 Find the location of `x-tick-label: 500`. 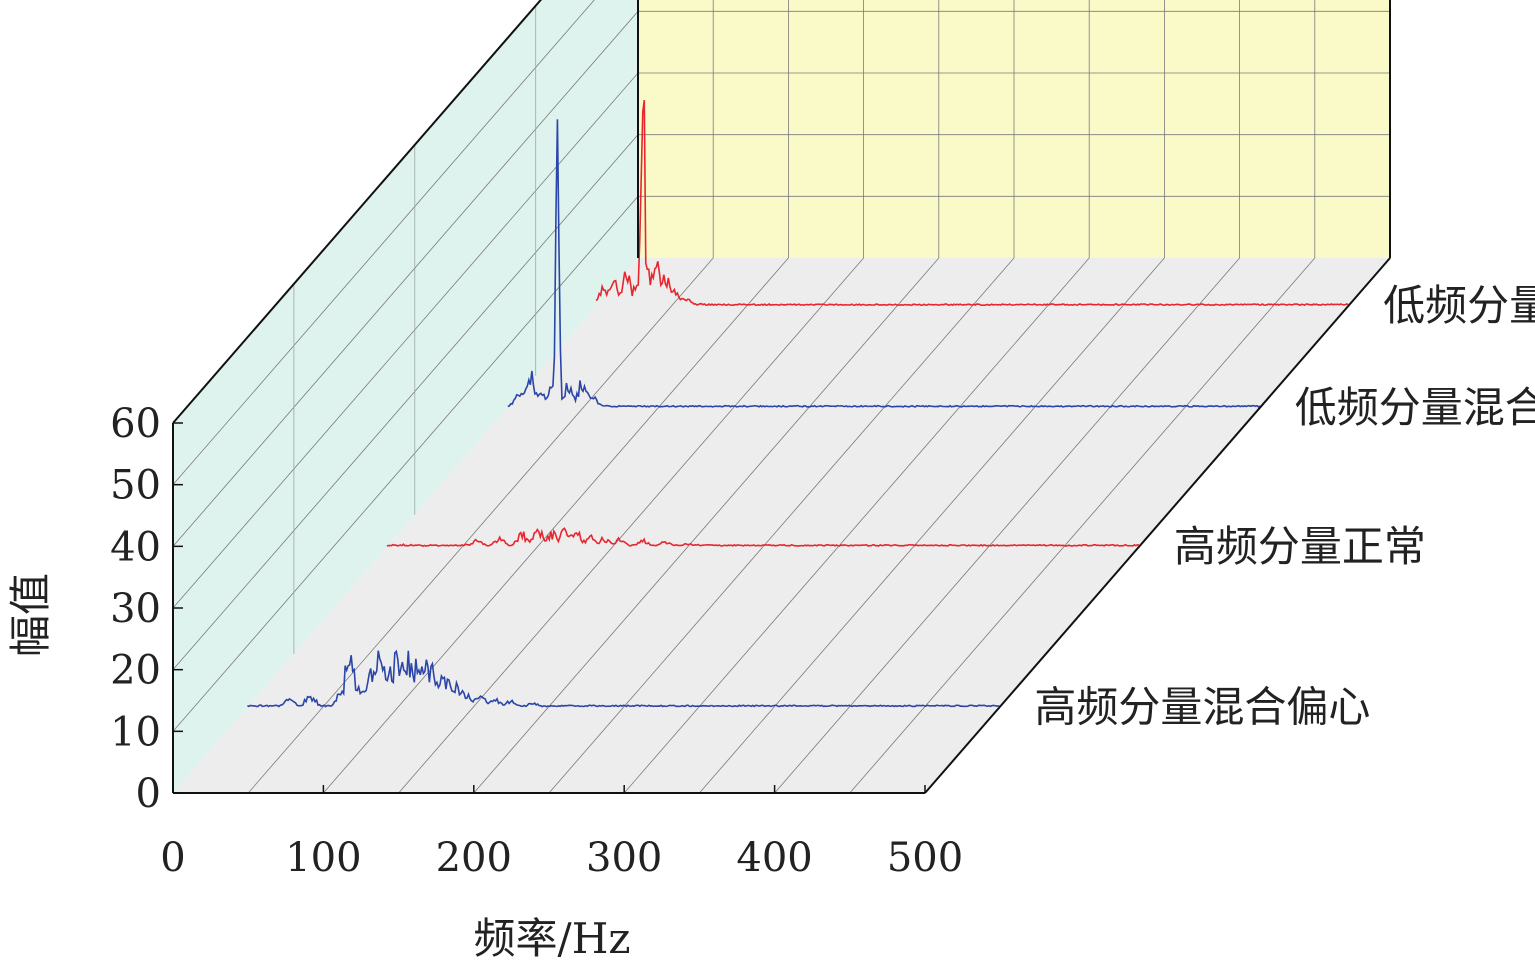

x-tick-label: 500 is located at coordinates (925, 858).